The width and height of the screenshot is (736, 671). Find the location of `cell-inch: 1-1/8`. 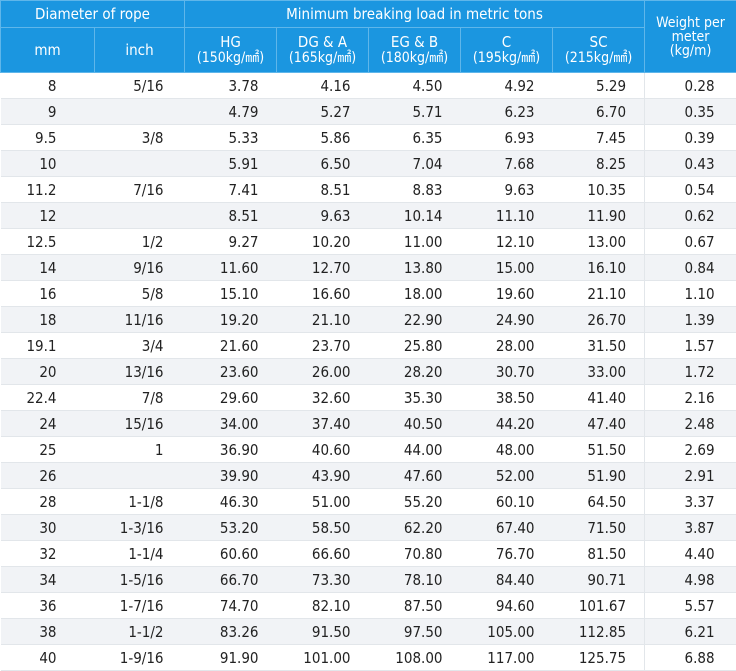

cell-inch: 1-1/8 is located at coordinates (140, 502).